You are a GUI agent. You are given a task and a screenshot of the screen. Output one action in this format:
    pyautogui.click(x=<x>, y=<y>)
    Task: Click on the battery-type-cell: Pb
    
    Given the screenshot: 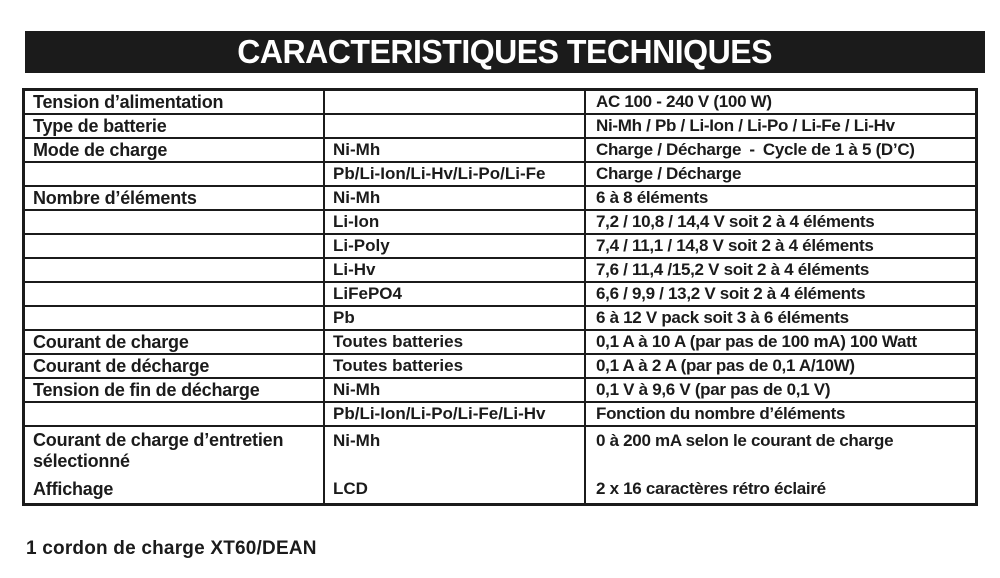 What is the action you would take?
    pyautogui.click(x=455, y=318)
    